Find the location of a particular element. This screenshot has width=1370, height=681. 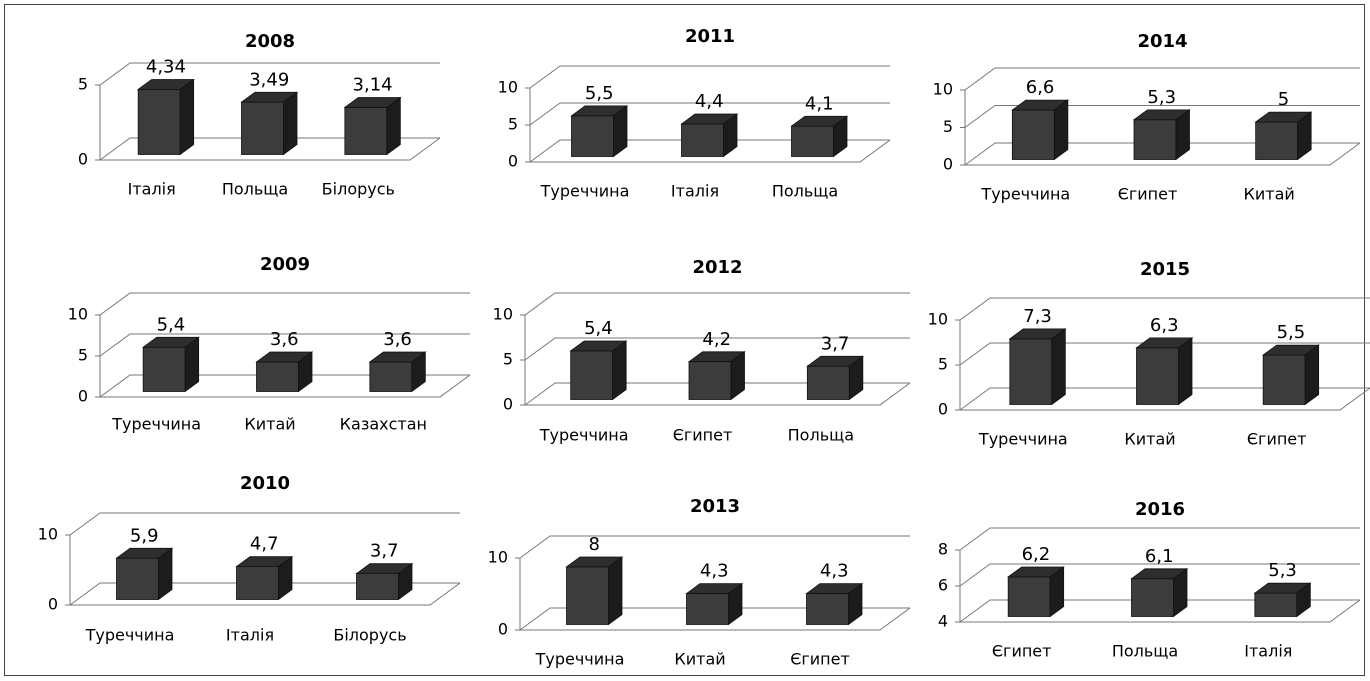

y-tick-label: 6 is located at coordinates (943, 585).